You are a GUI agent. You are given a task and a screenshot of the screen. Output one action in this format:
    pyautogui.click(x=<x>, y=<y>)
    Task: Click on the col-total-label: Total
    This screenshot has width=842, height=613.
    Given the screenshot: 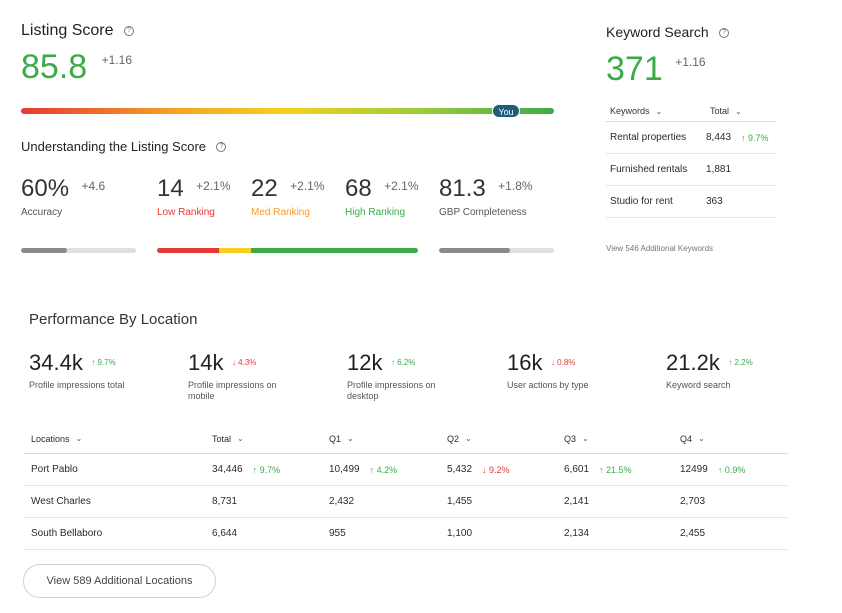 What is the action you would take?
    pyautogui.click(x=720, y=110)
    